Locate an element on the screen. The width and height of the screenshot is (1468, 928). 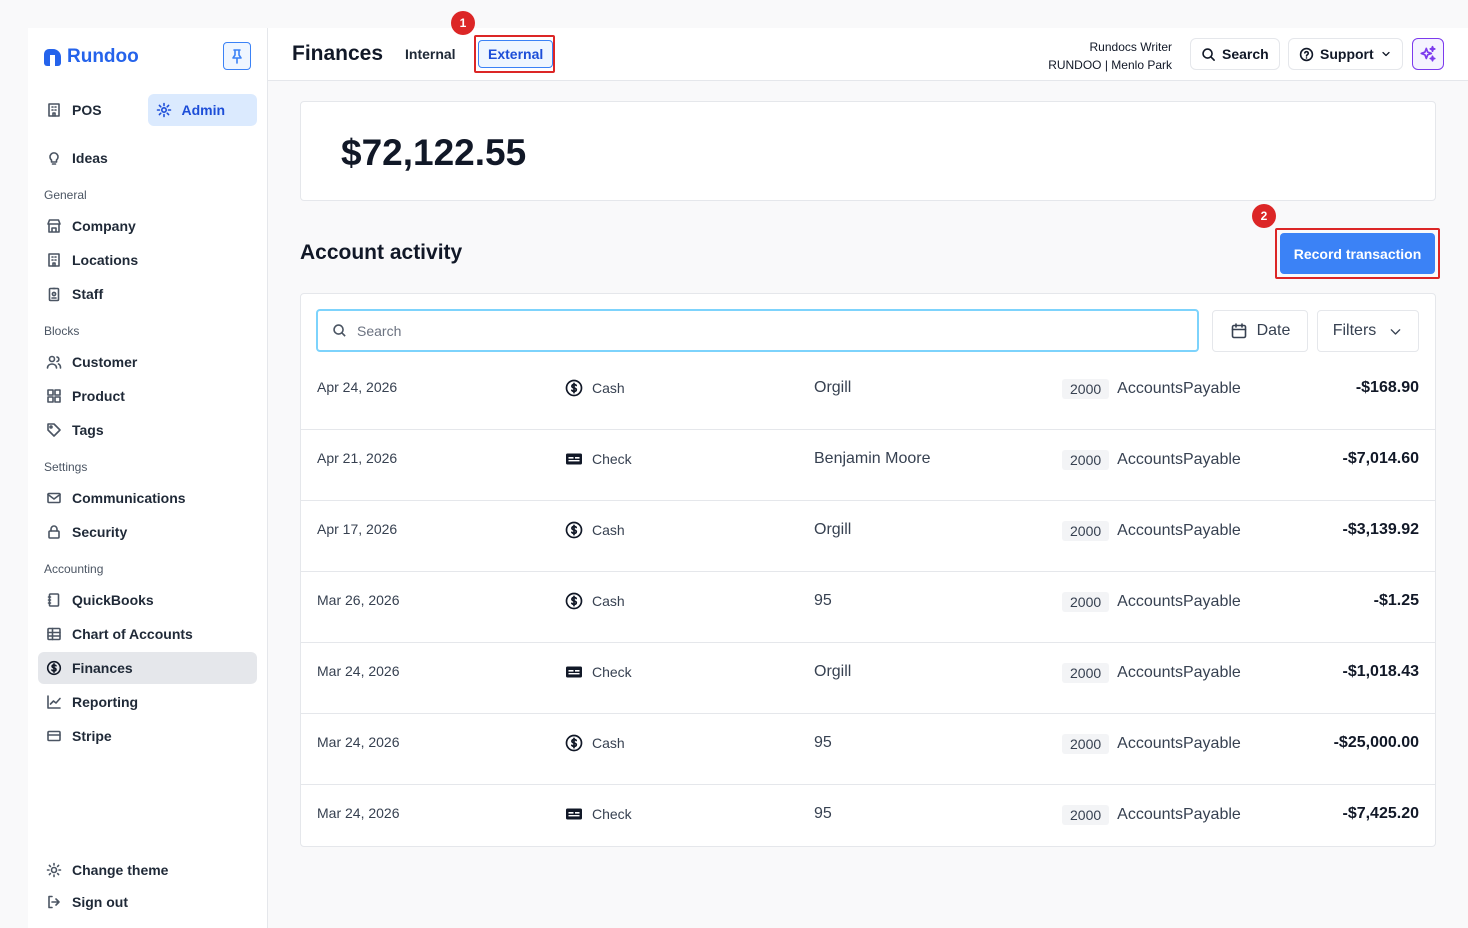
sidebar-item-staff: Staff is located at coordinates (147, 294).